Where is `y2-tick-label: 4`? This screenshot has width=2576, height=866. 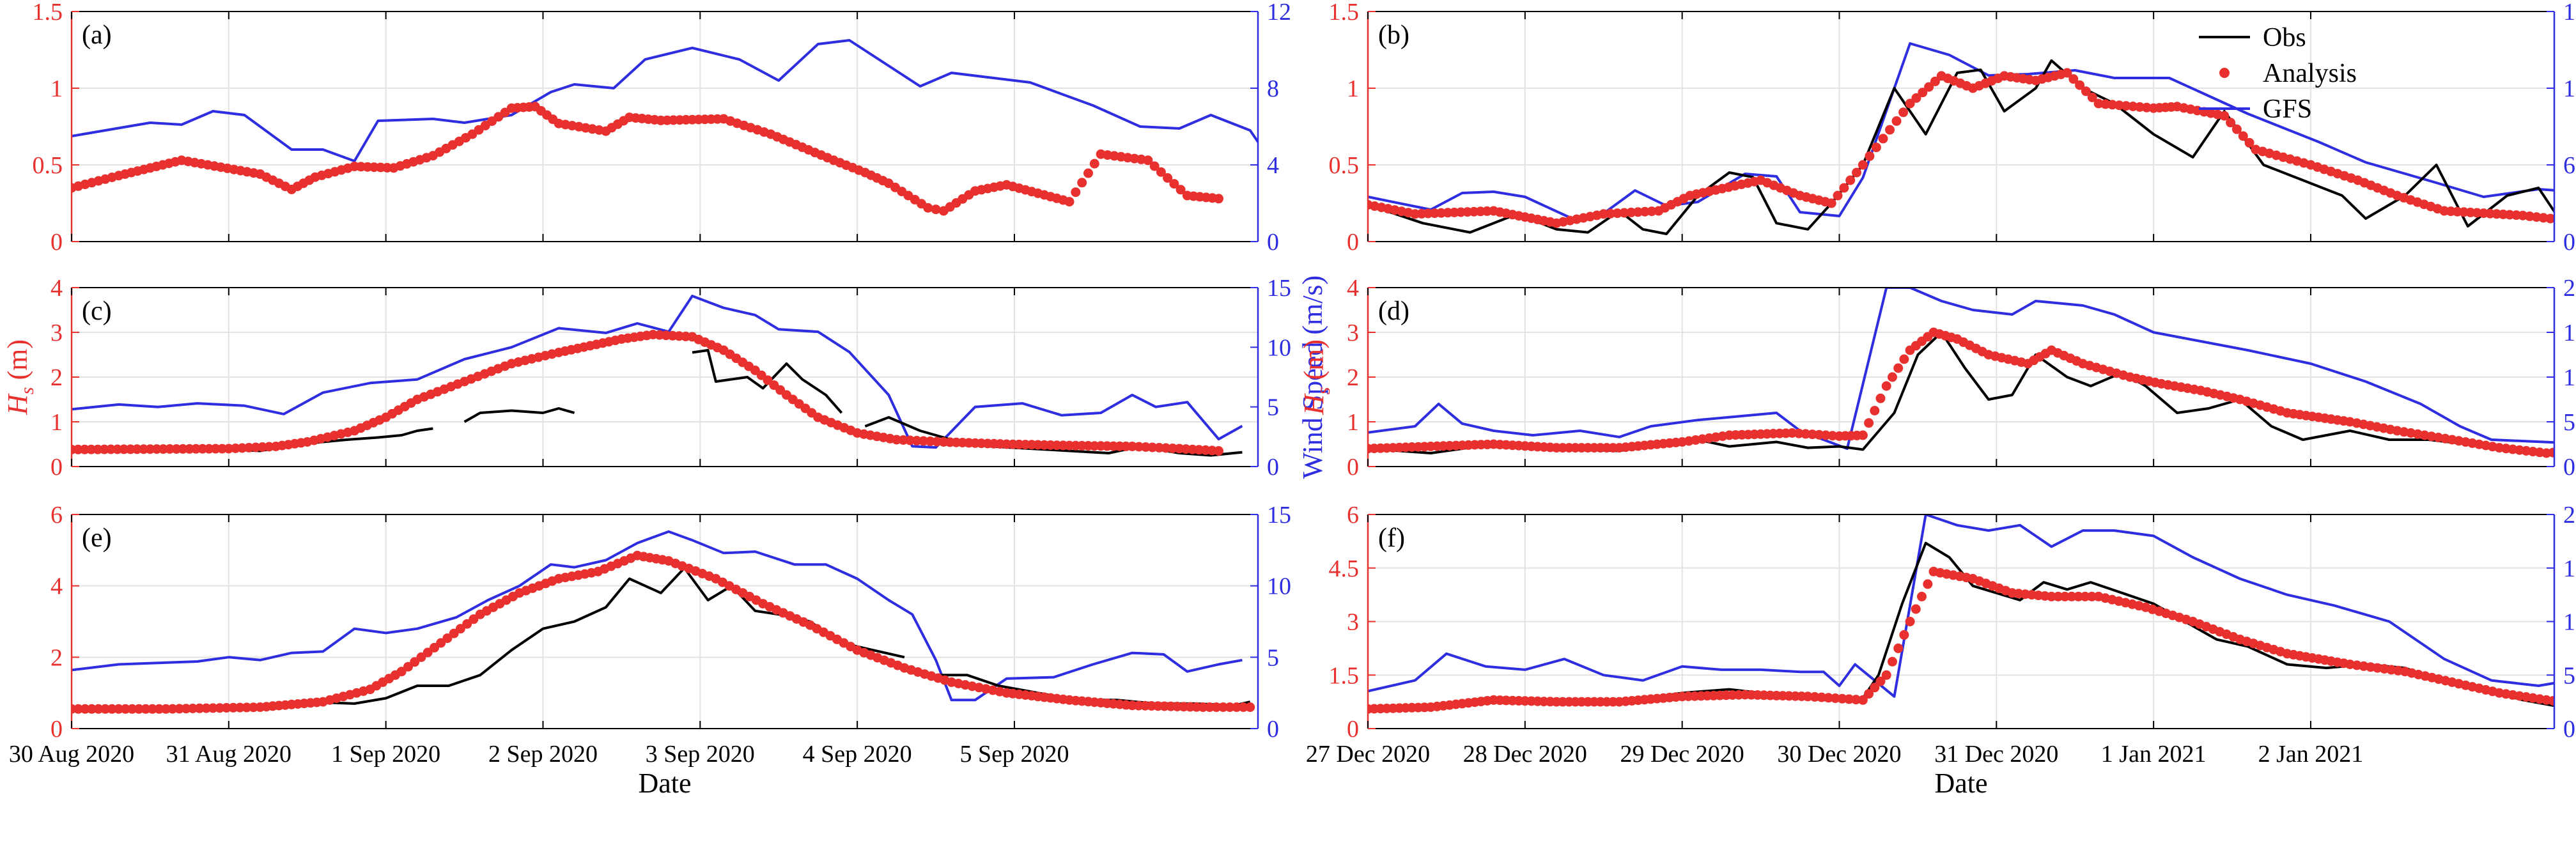
y2-tick-label: 4 is located at coordinates (1273, 165).